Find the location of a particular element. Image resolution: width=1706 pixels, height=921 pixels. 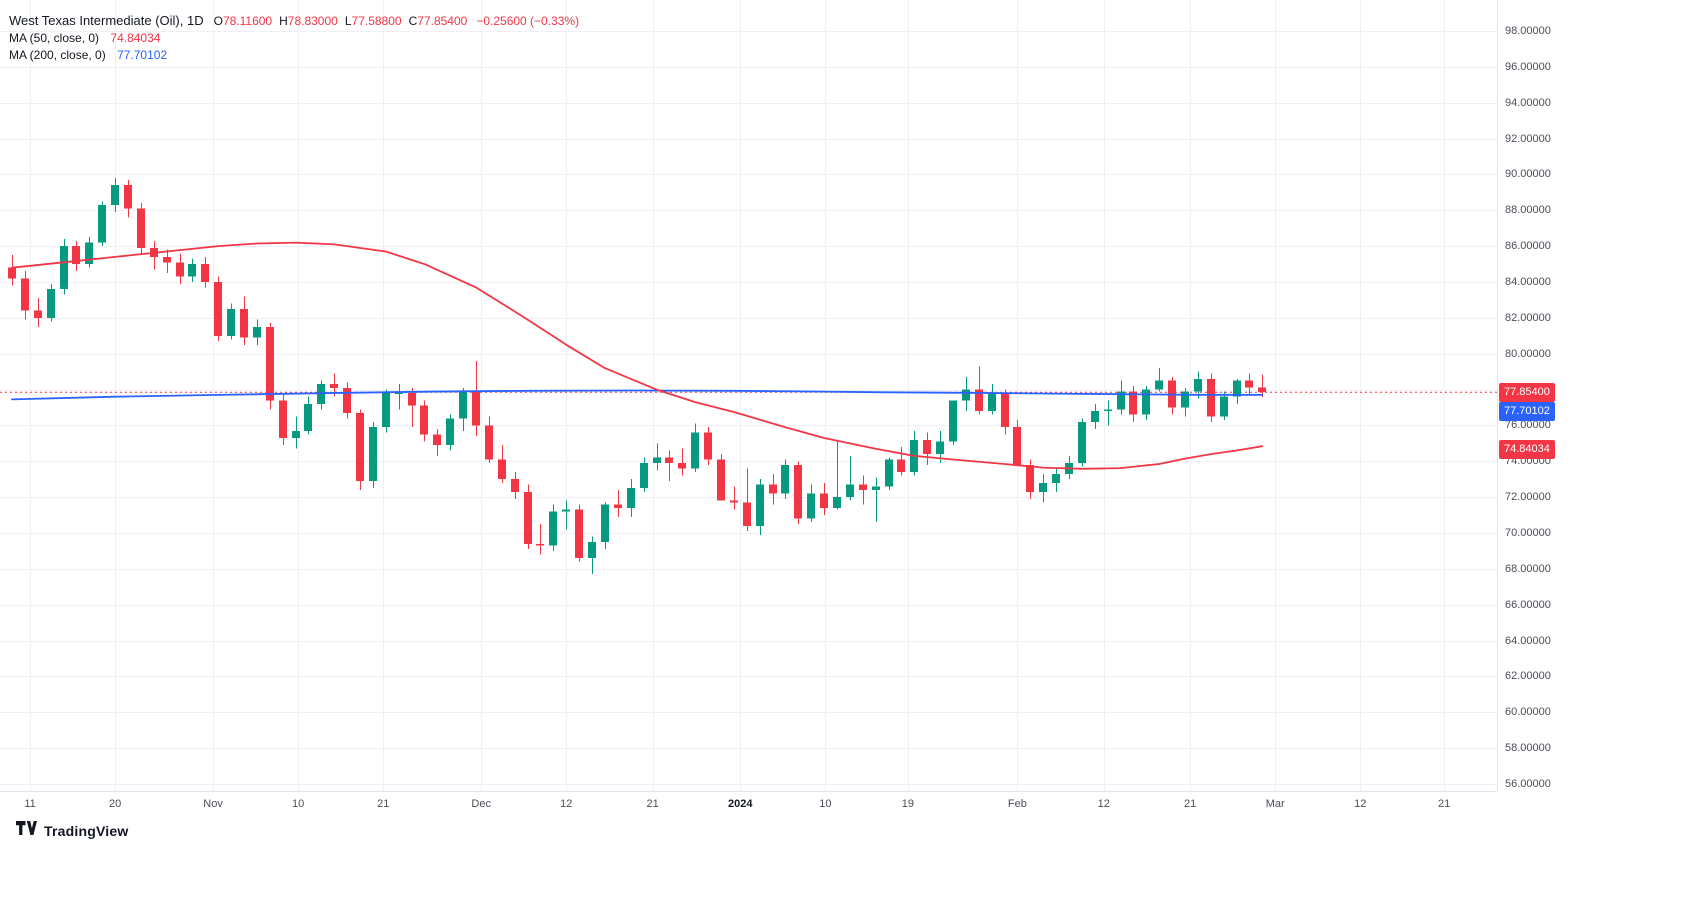

time-tick-label: 11 is located at coordinates (30, 804).